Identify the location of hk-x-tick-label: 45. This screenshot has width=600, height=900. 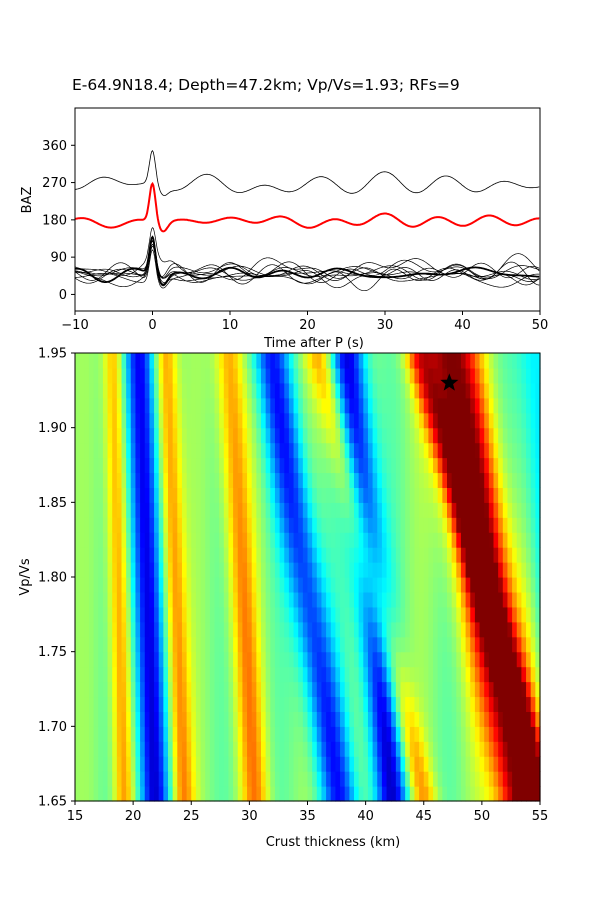
(423, 816).